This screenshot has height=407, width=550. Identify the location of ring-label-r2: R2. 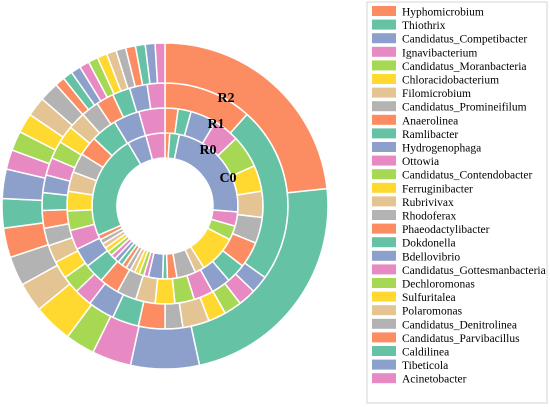
(225, 98).